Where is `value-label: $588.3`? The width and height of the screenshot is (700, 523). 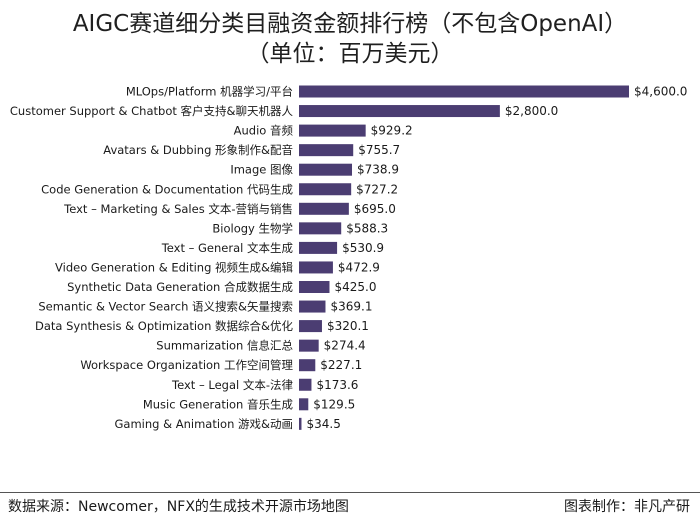
value-label: $588.3 is located at coordinates (367, 228).